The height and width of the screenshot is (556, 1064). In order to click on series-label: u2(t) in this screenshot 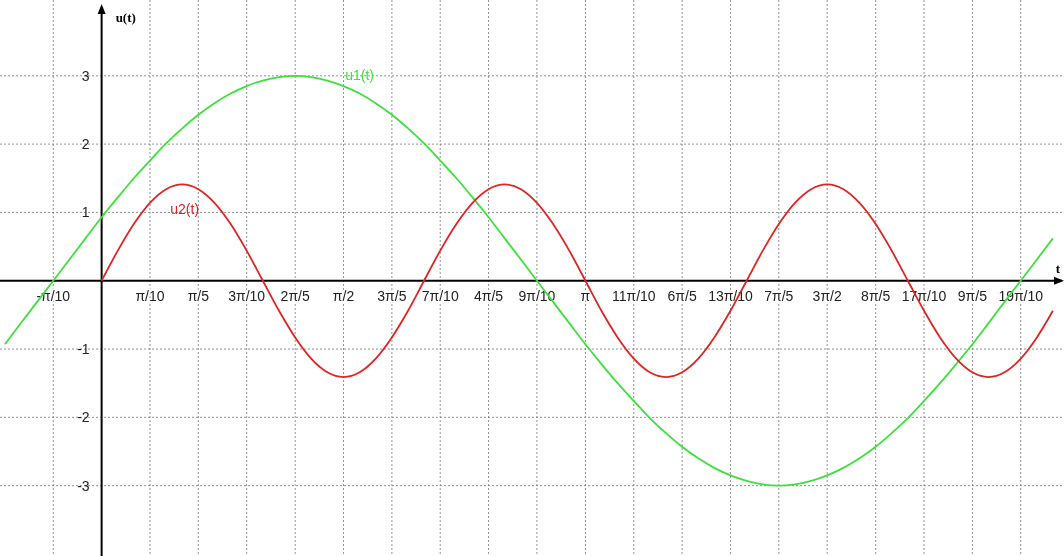, I will do `click(185, 209)`.